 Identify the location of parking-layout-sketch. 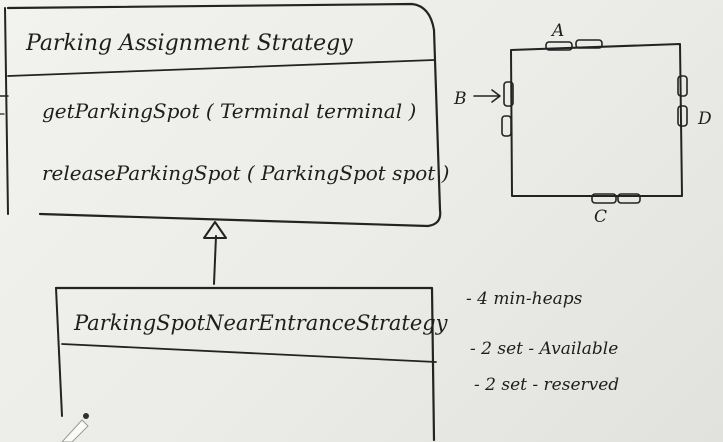
(580, 121).